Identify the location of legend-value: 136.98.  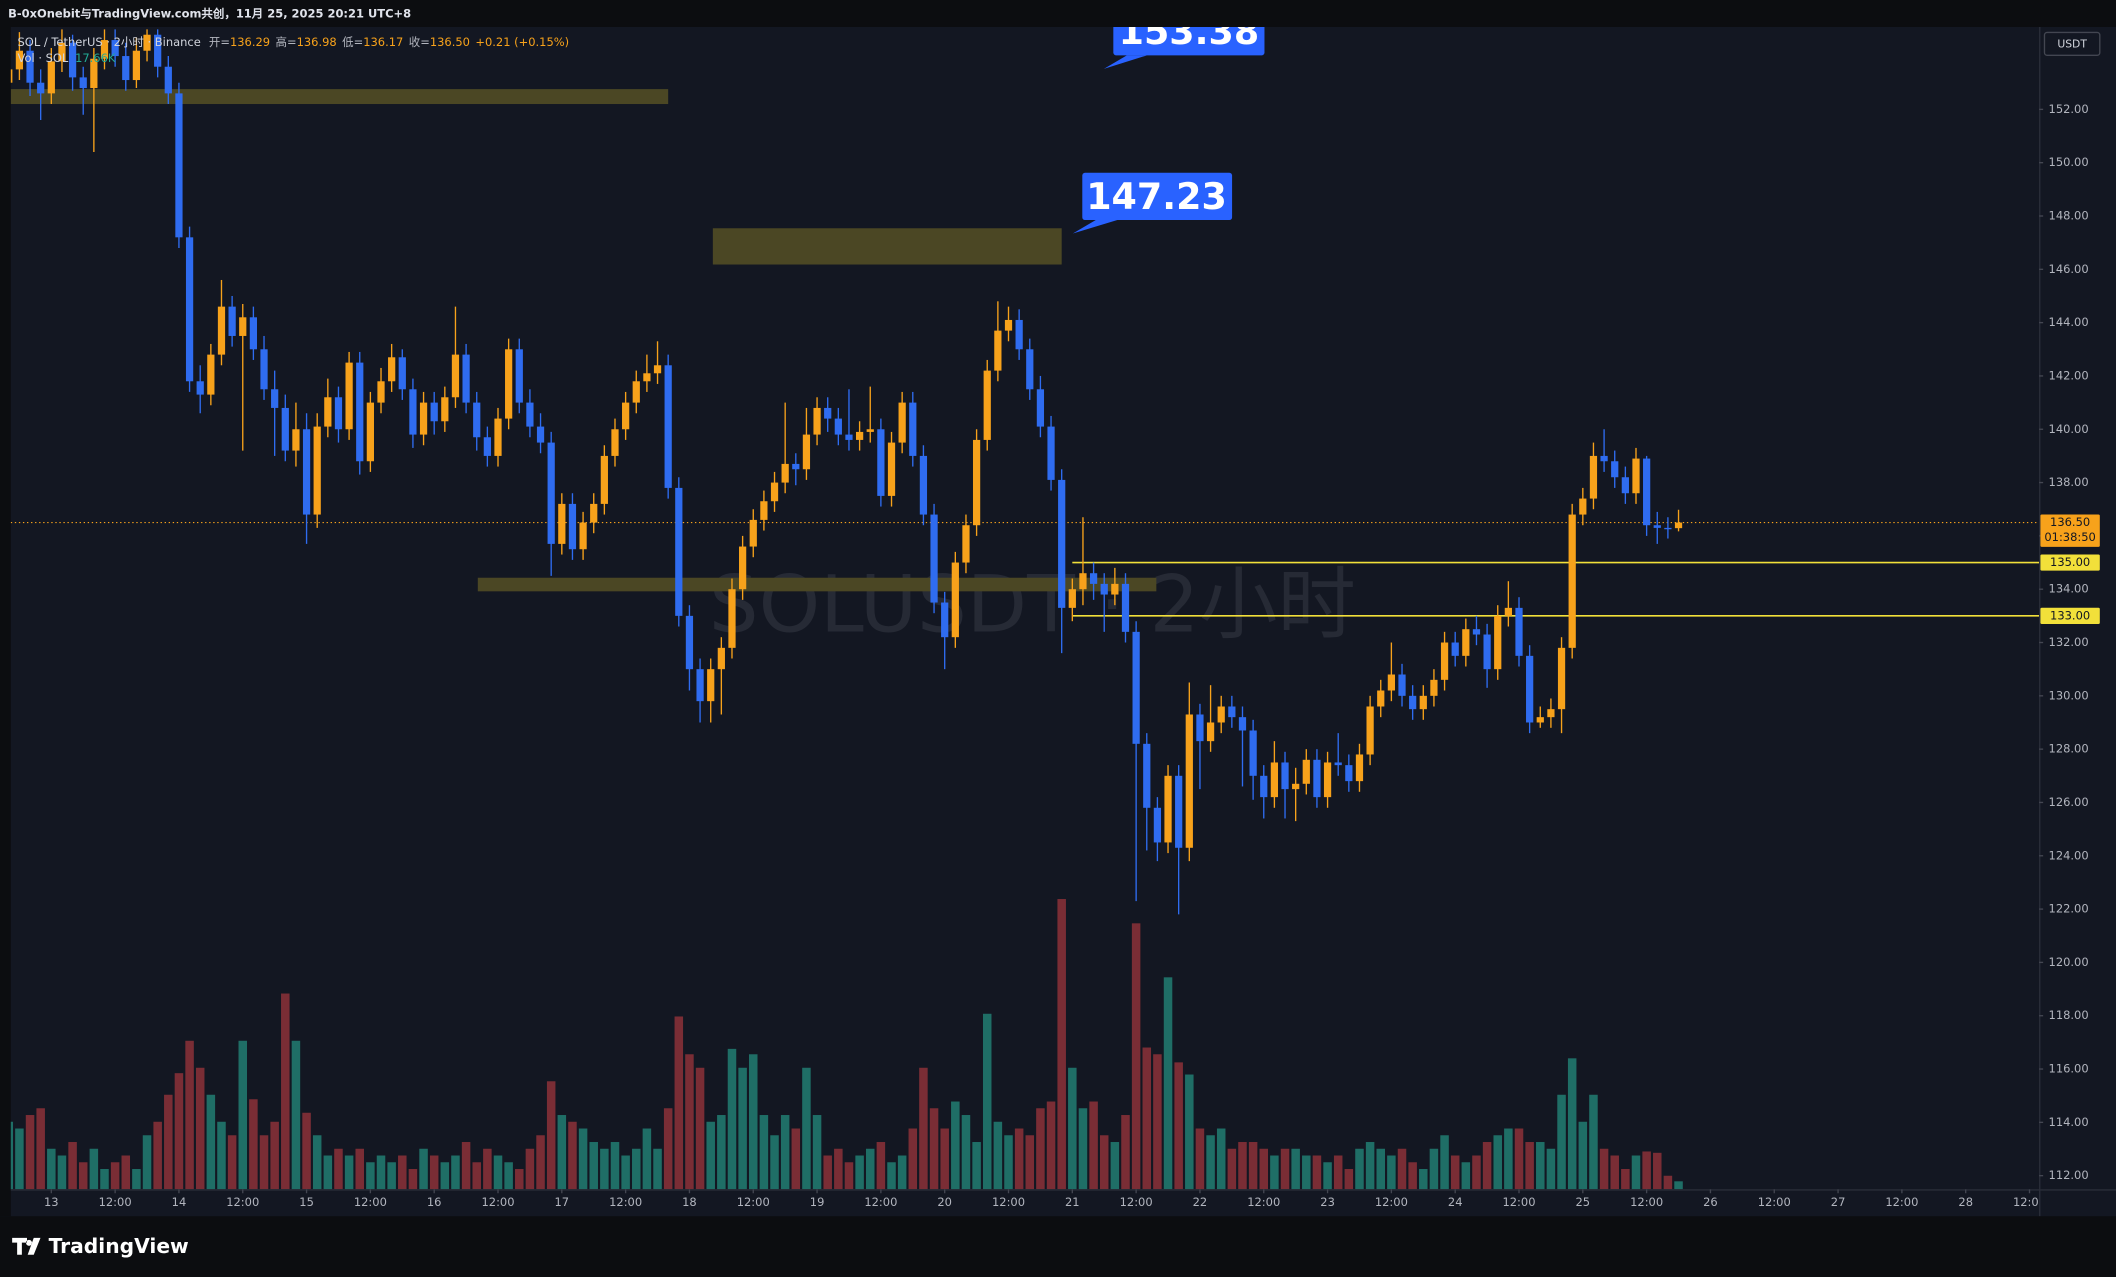
(317, 41).